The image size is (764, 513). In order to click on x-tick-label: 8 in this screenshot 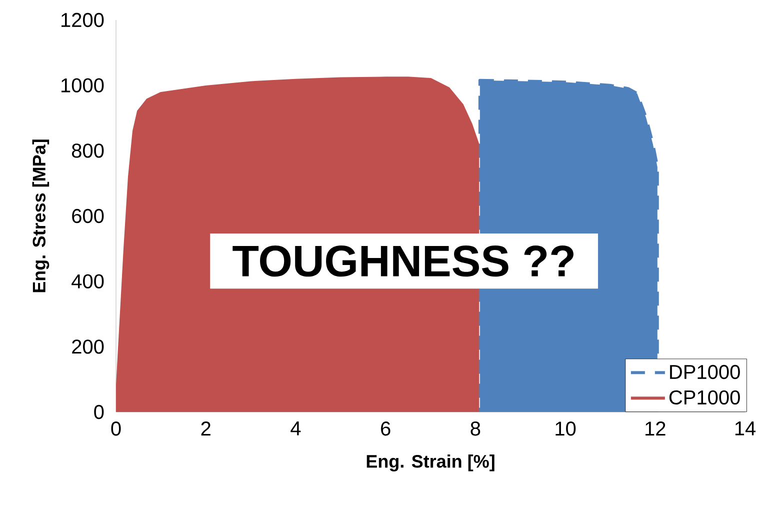, I will do `click(475, 429)`.